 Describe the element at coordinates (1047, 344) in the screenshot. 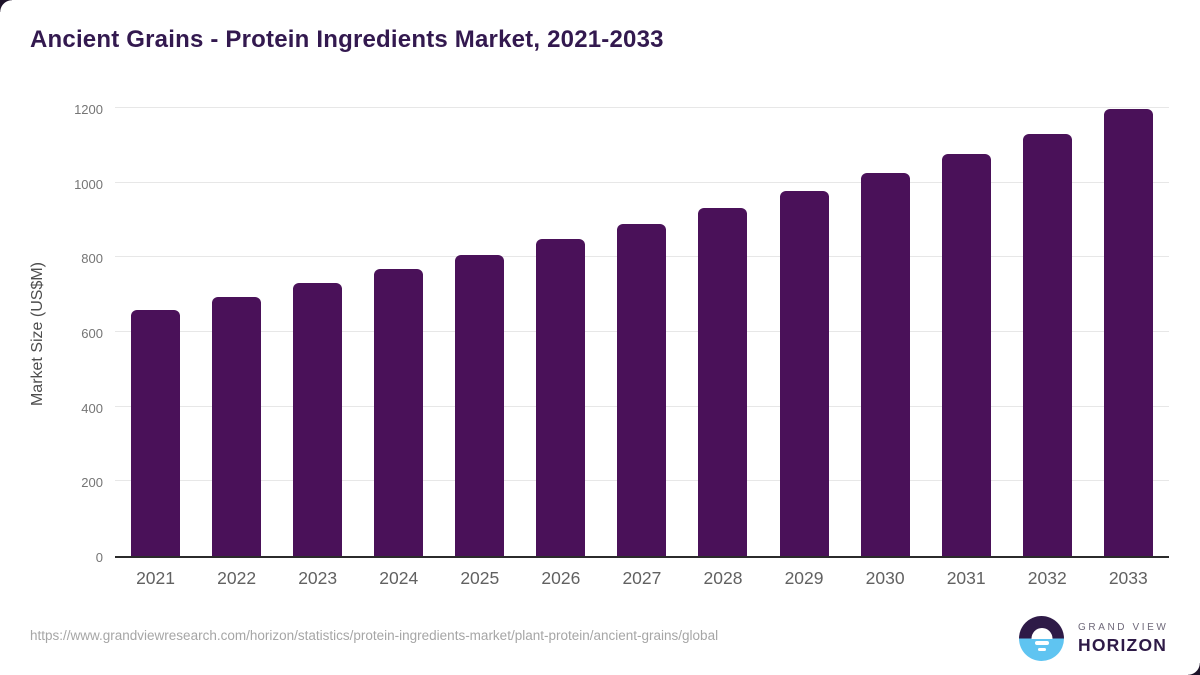

I see `bar-2032` at that location.